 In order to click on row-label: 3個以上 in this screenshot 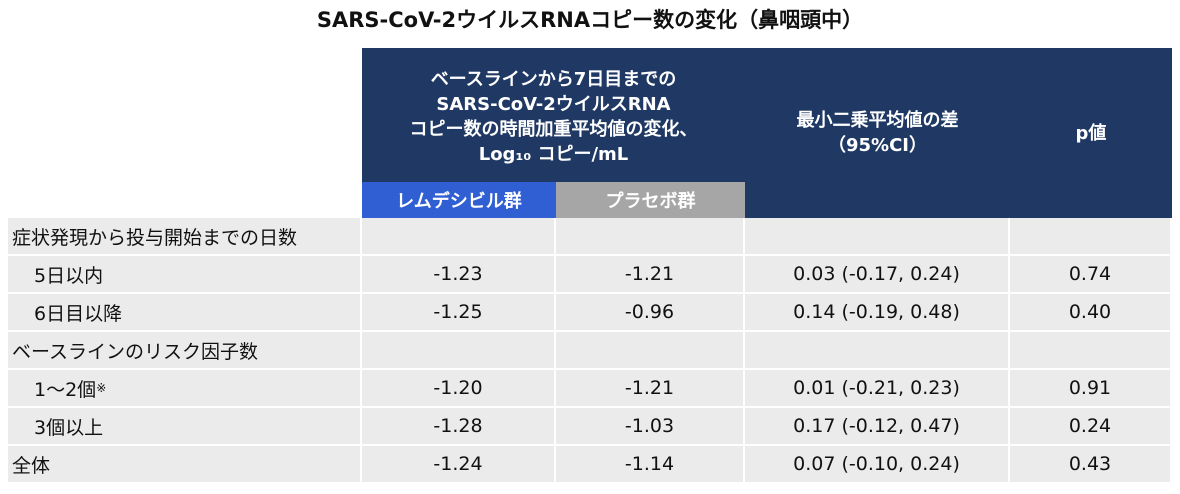, I will do `click(185, 427)`.